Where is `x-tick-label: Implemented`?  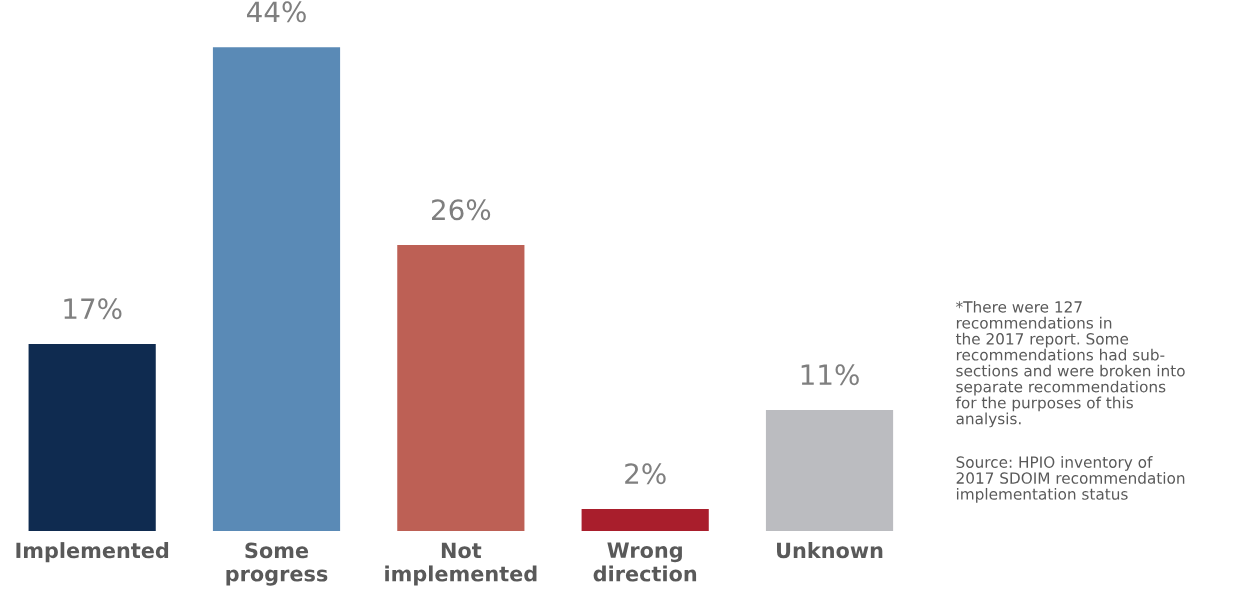 x-tick-label: Implemented is located at coordinates (92, 552).